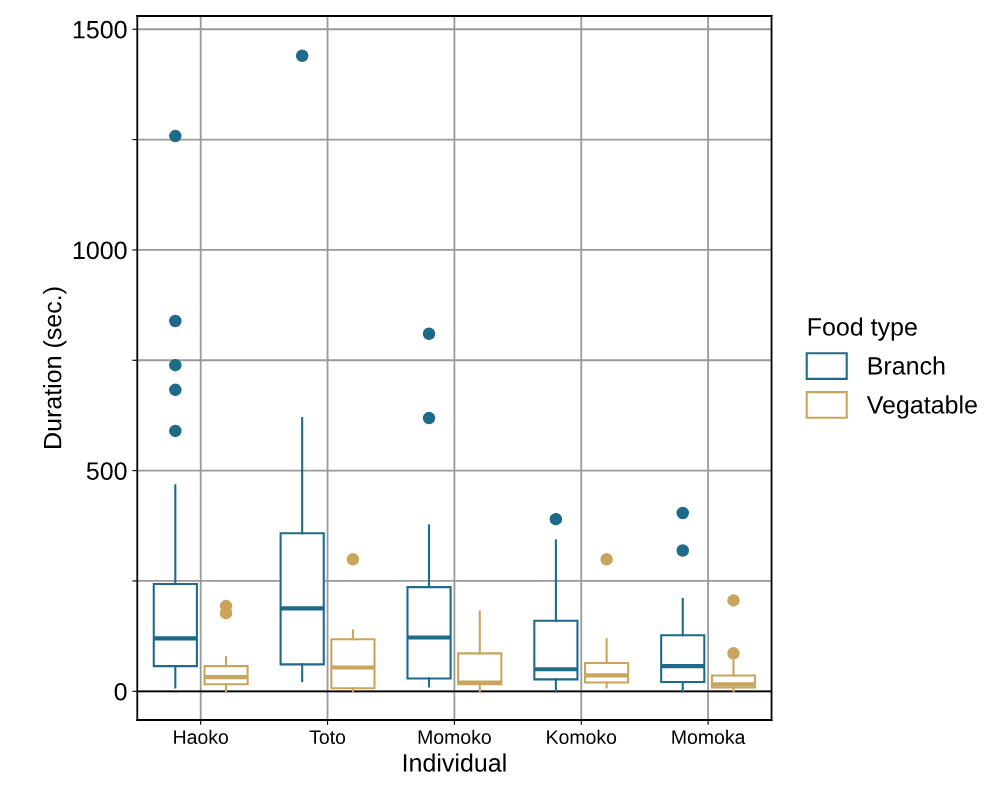 The image size is (1002, 800). What do you see at coordinates (100, 29) in the screenshot?
I see `y-tick-label: 1500` at bounding box center [100, 29].